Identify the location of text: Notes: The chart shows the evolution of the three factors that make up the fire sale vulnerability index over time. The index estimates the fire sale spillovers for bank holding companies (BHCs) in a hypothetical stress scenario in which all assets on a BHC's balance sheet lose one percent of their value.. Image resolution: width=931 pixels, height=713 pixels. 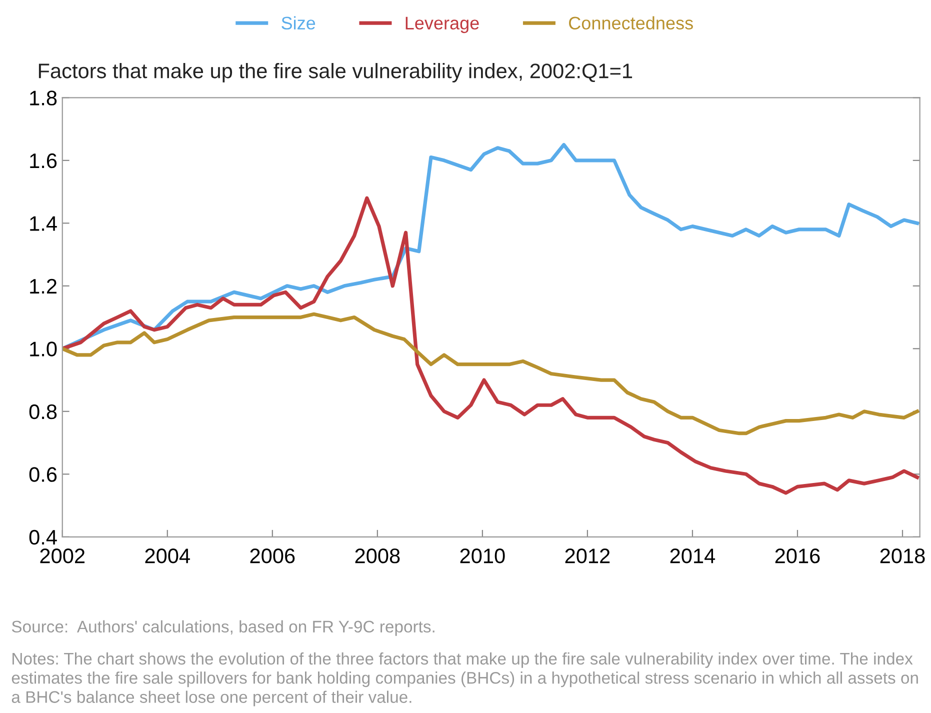
(465, 679).